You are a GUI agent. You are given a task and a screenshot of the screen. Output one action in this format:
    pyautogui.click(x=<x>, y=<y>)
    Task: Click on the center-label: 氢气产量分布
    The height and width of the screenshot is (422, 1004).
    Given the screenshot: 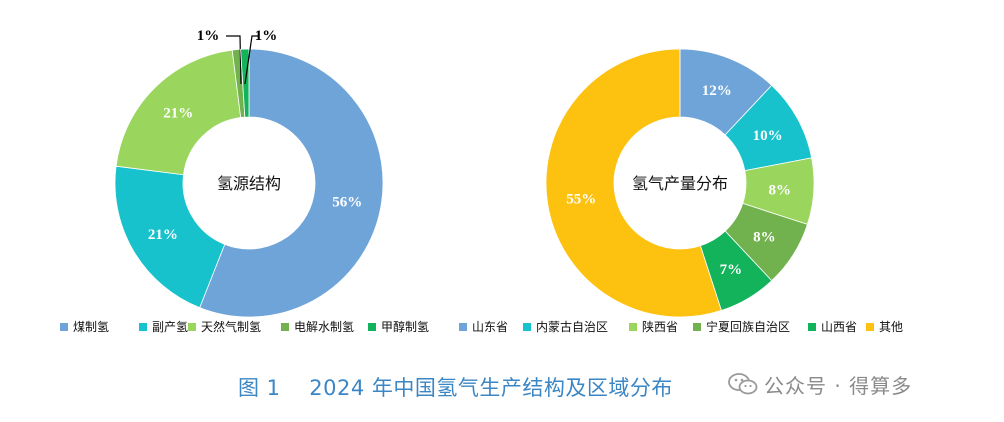 What is the action you would take?
    pyautogui.click(x=680, y=183)
    